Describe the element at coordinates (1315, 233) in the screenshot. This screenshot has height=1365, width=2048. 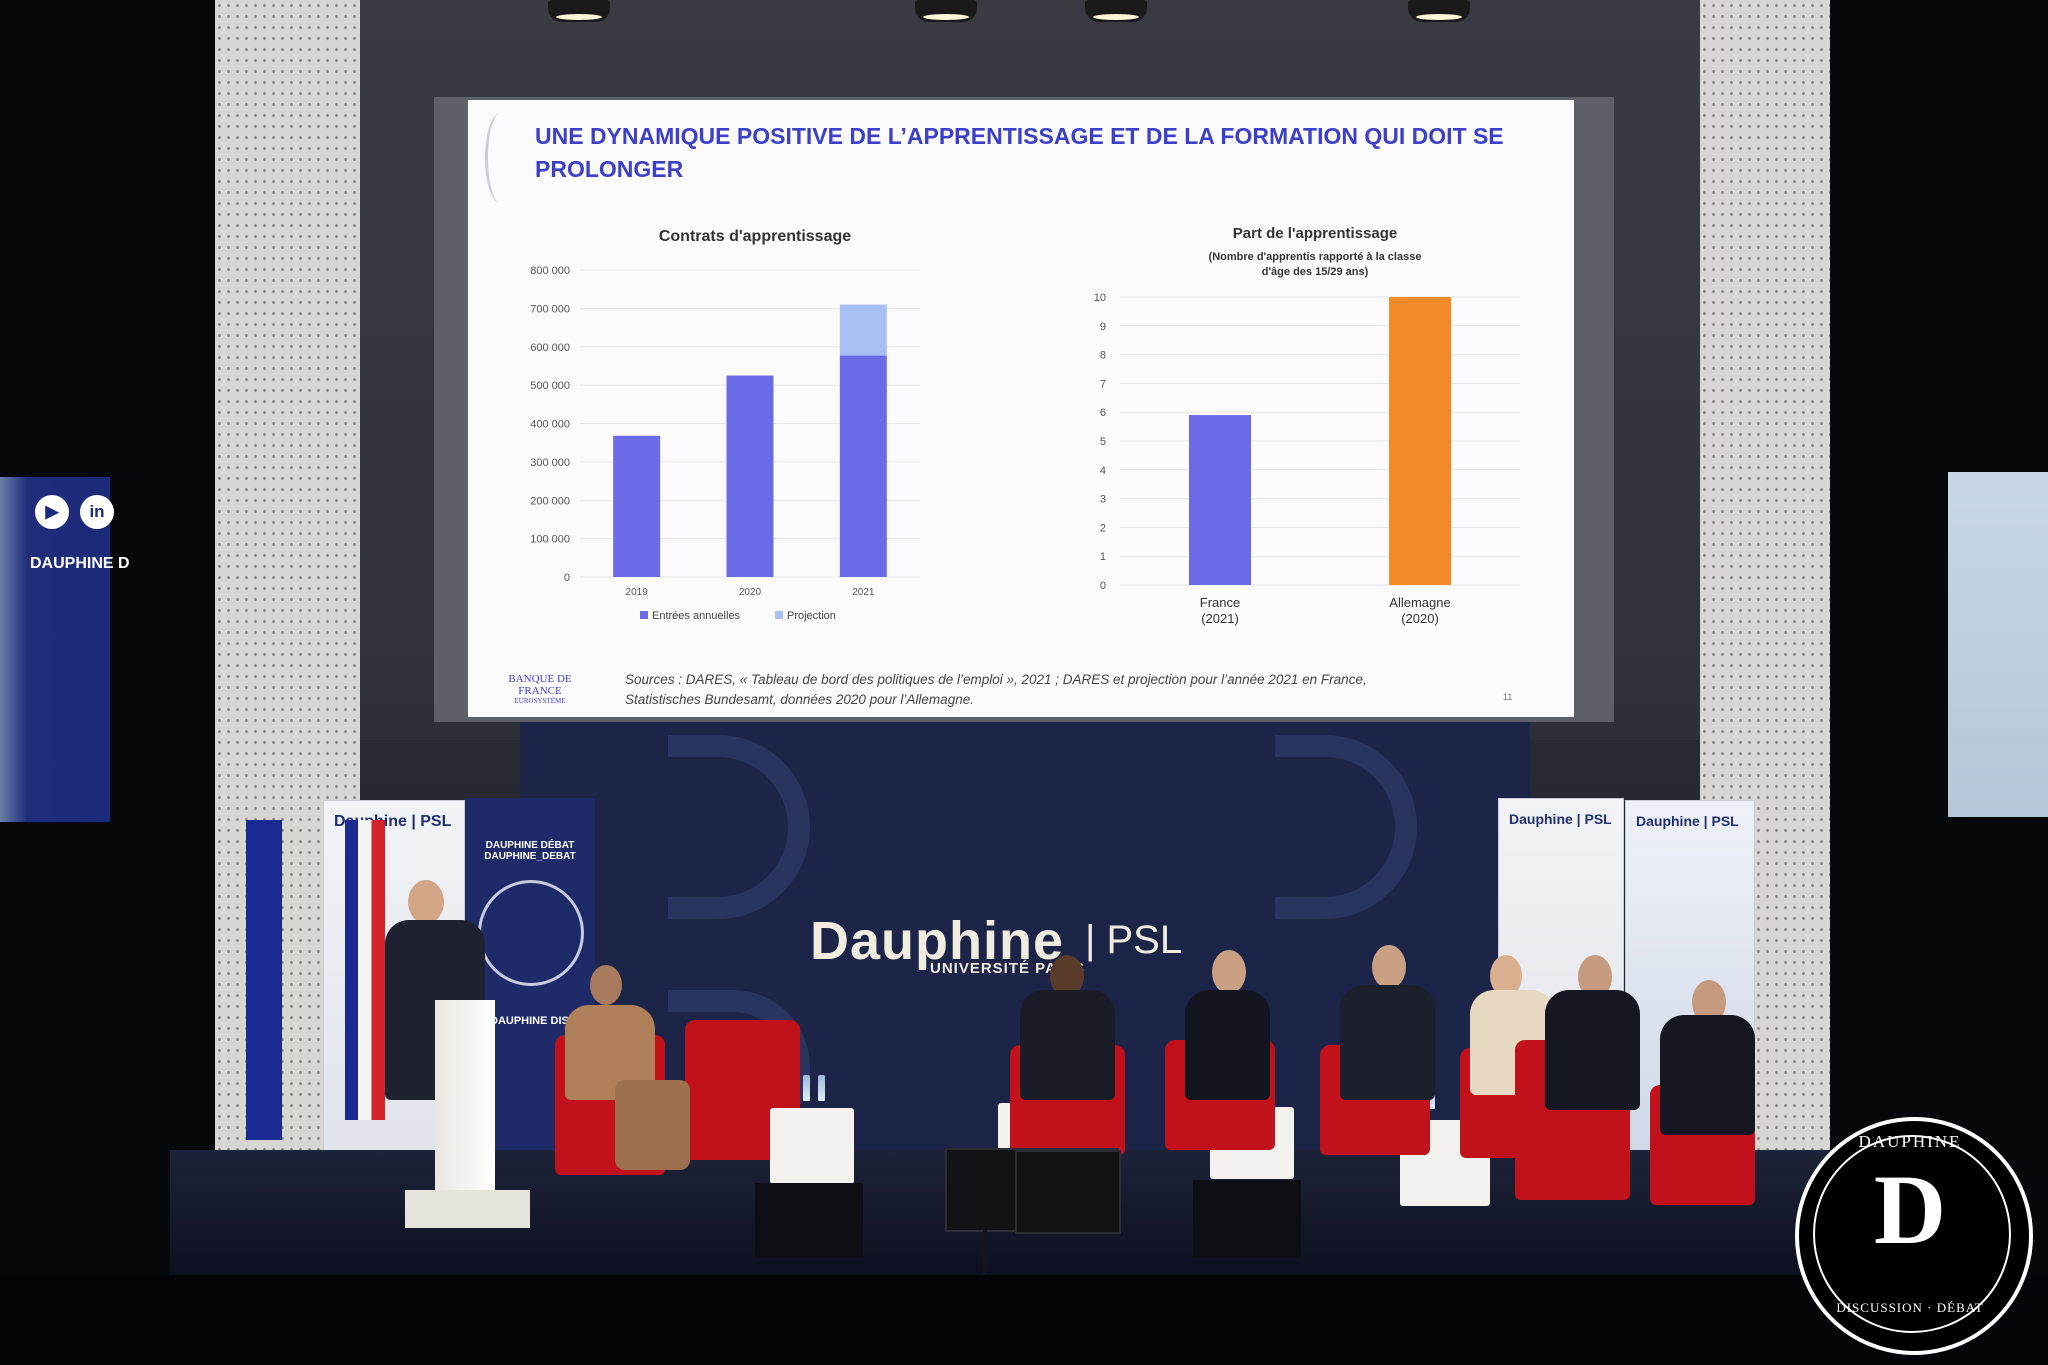
I see `chart-title: Part de l'apprentissage` at that location.